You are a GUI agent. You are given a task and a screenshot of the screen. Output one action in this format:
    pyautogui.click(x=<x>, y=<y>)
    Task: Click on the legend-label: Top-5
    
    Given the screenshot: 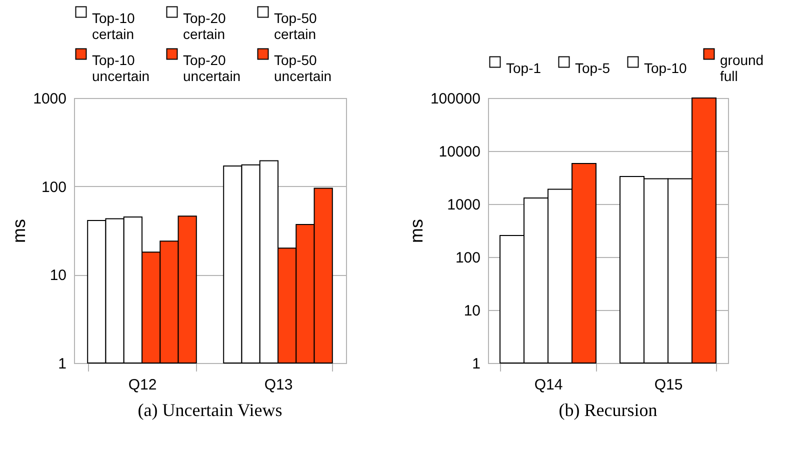 What is the action you would take?
    pyautogui.click(x=592, y=68)
    